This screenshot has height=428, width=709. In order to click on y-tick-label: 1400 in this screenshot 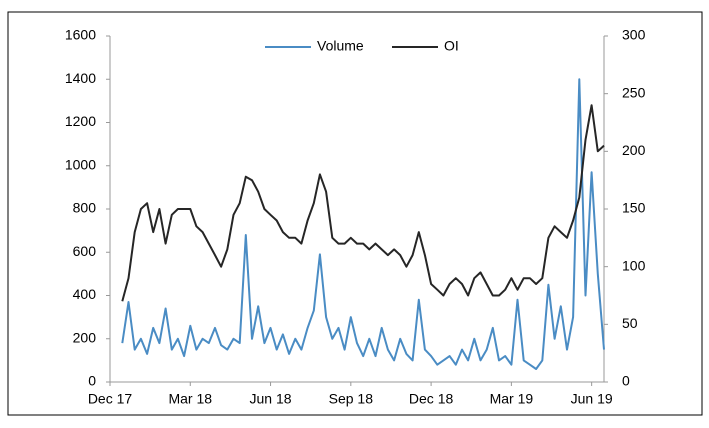, I will do `click(80, 78)`.